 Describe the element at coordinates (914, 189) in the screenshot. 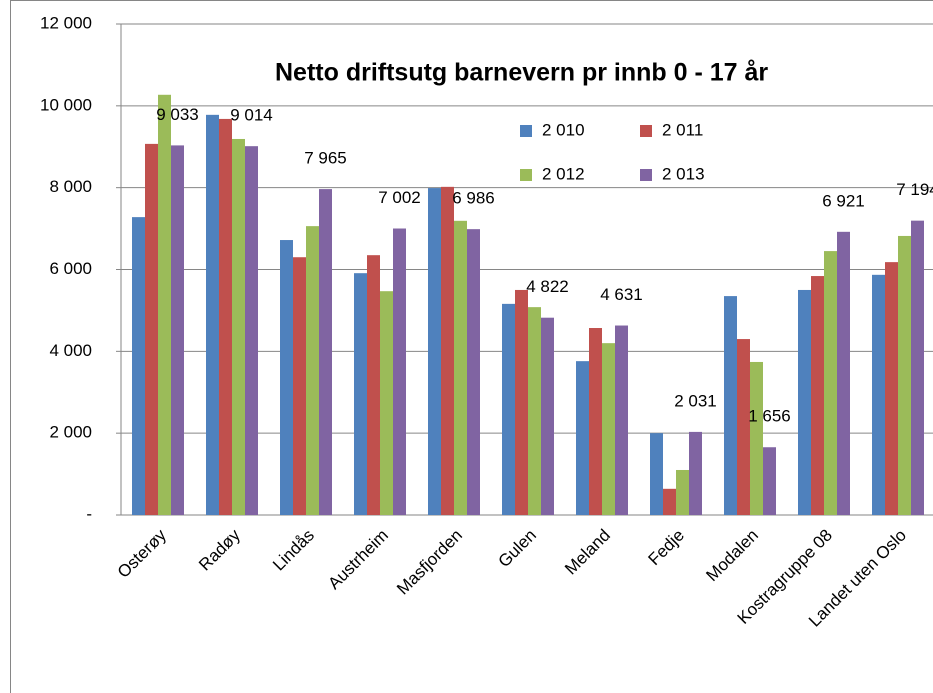

I see `data-label: 7 194` at that location.